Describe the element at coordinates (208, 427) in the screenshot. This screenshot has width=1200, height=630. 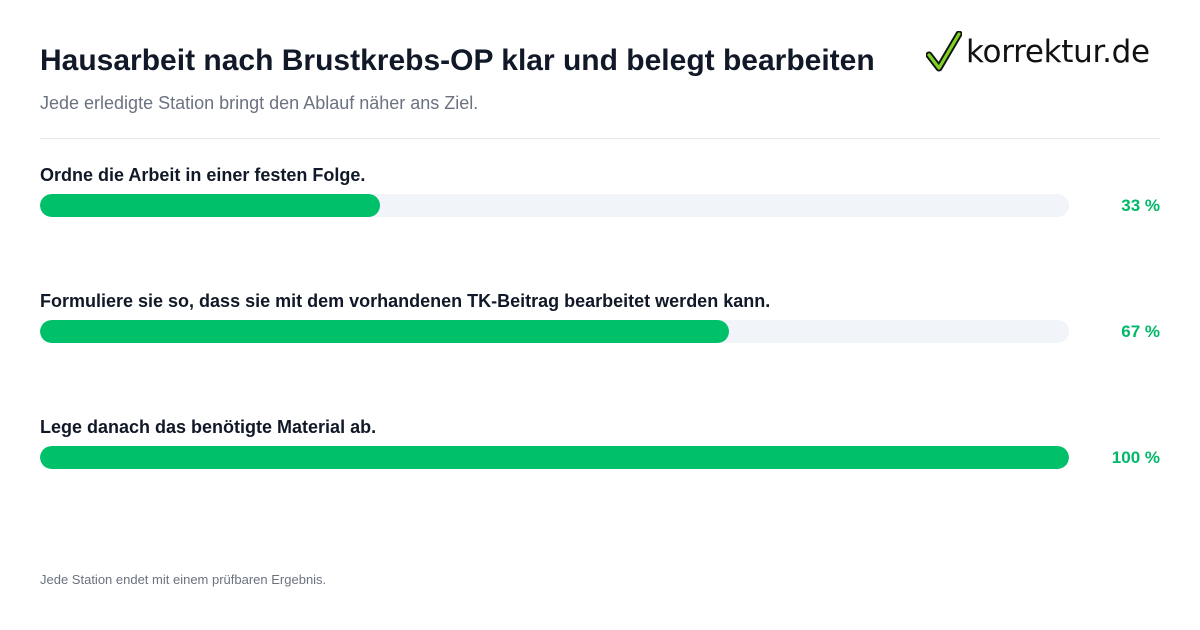
I see `step-label: Lege danach das benötigte Material ab.` at that location.